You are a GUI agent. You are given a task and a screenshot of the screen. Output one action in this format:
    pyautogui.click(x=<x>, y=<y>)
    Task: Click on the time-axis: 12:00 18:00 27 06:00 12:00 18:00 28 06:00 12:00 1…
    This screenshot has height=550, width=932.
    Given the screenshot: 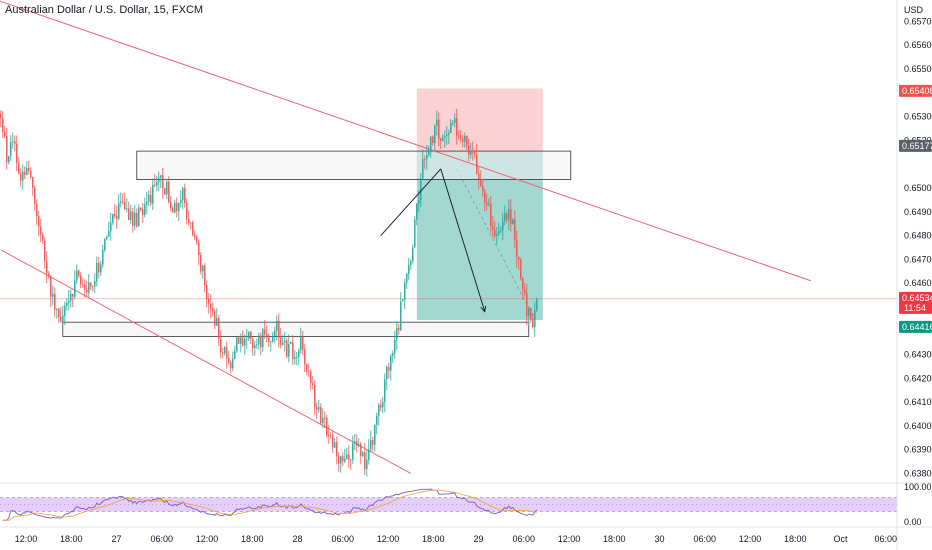 What is the action you would take?
    pyautogui.click(x=456, y=539)
    